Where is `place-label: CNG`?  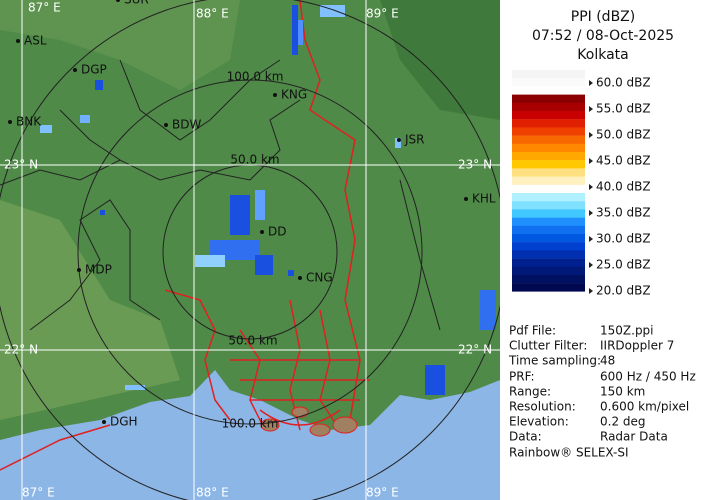
place-label: CNG is located at coordinates (319, 278).